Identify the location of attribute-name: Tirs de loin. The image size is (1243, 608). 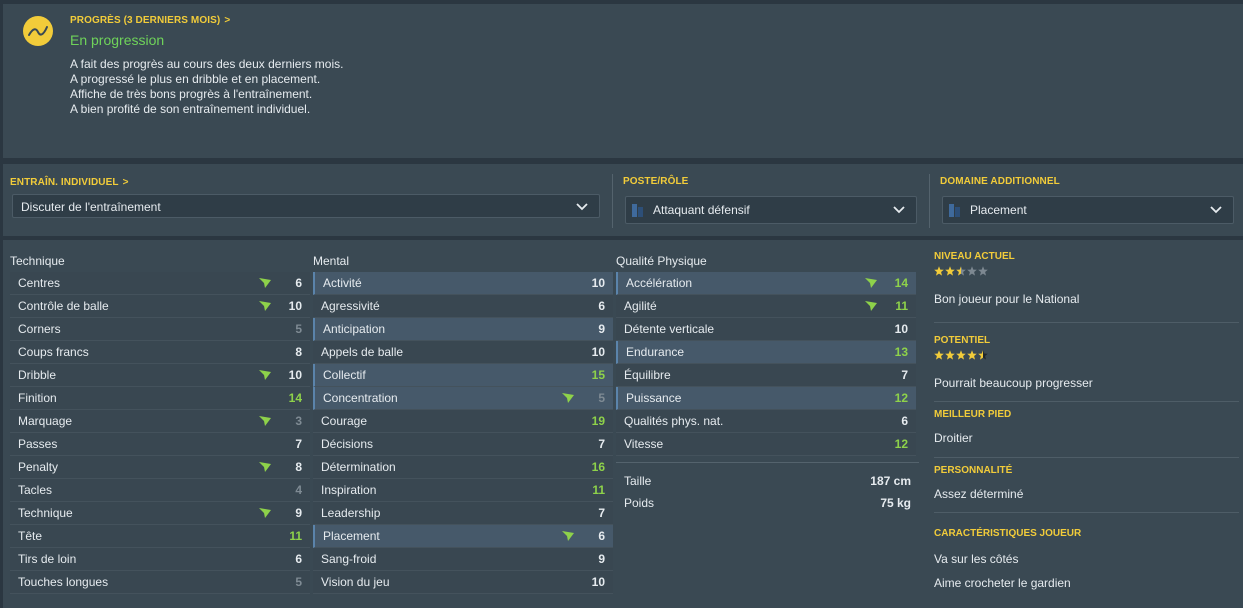
(47, 559).